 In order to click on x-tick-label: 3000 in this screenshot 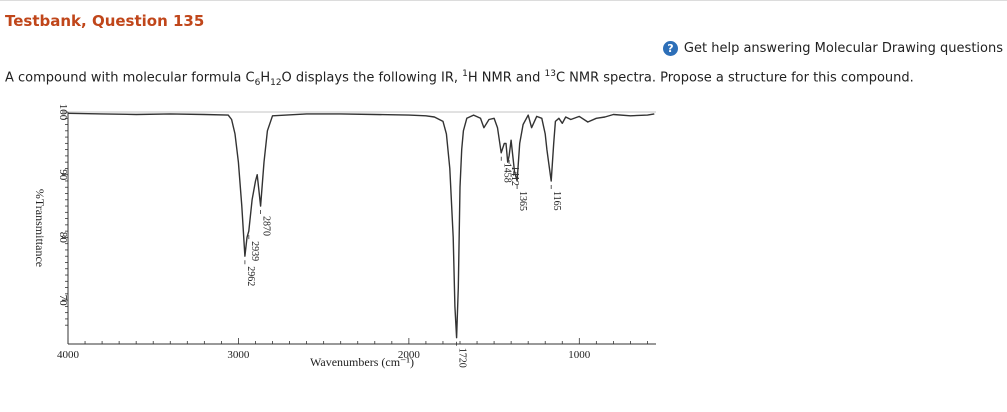, I will do `click(238, 355)`.